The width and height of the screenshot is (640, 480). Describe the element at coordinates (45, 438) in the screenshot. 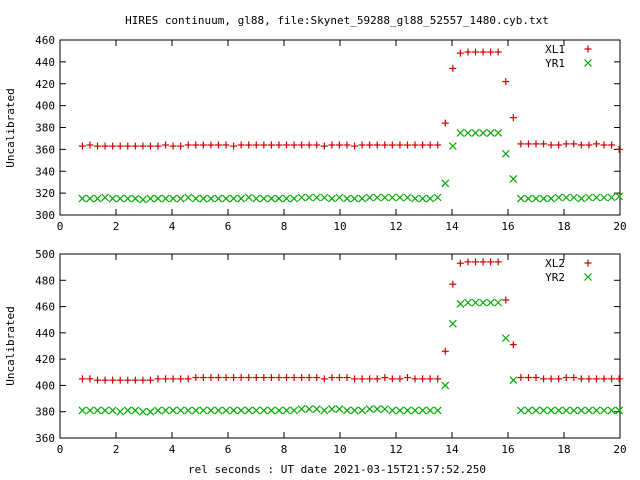

I see `y-tick-label: 360` at that location.